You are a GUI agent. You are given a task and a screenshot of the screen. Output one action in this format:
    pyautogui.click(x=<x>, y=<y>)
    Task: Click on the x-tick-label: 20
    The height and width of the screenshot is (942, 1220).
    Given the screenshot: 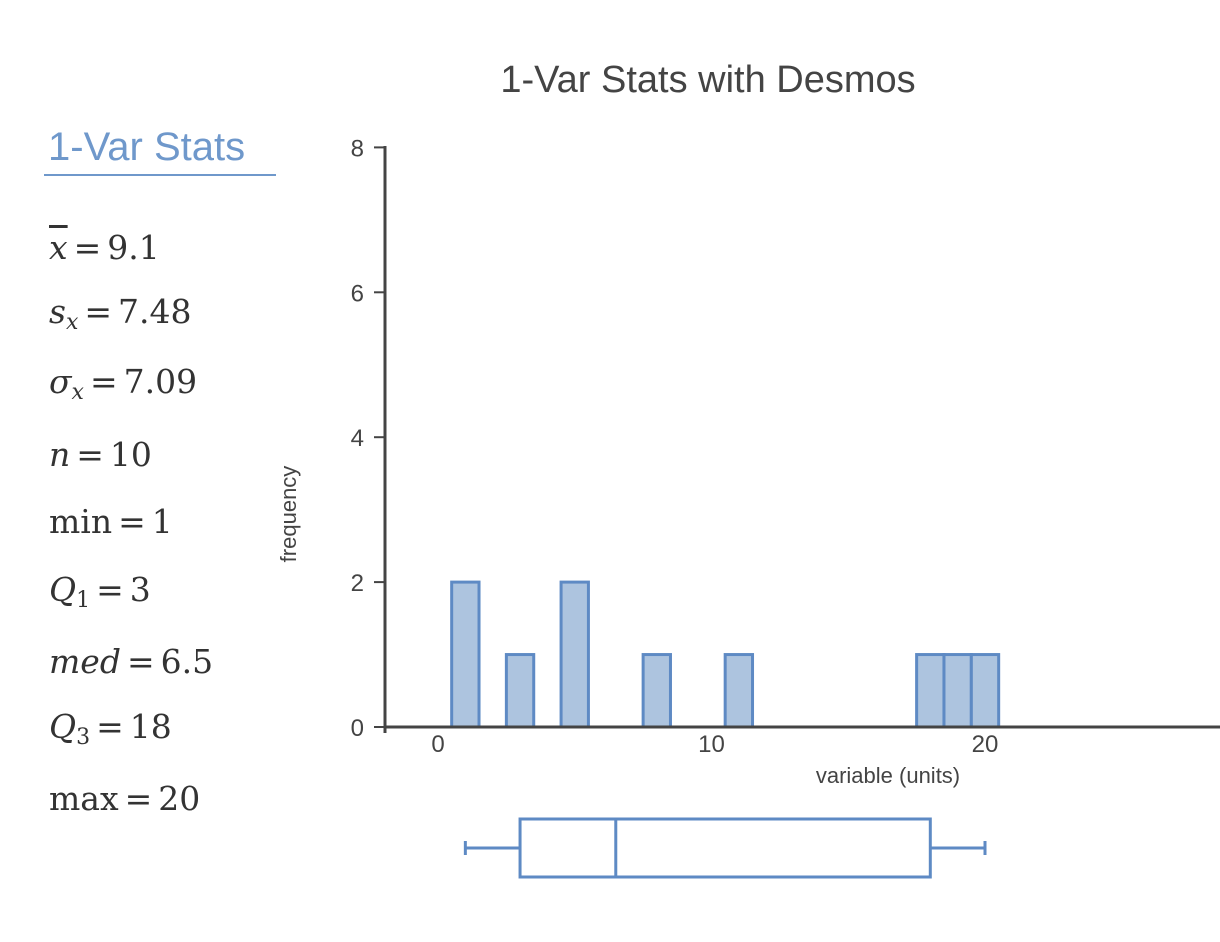 What is the action you would take?
    pyautogui.click(x=985, y=744)
    